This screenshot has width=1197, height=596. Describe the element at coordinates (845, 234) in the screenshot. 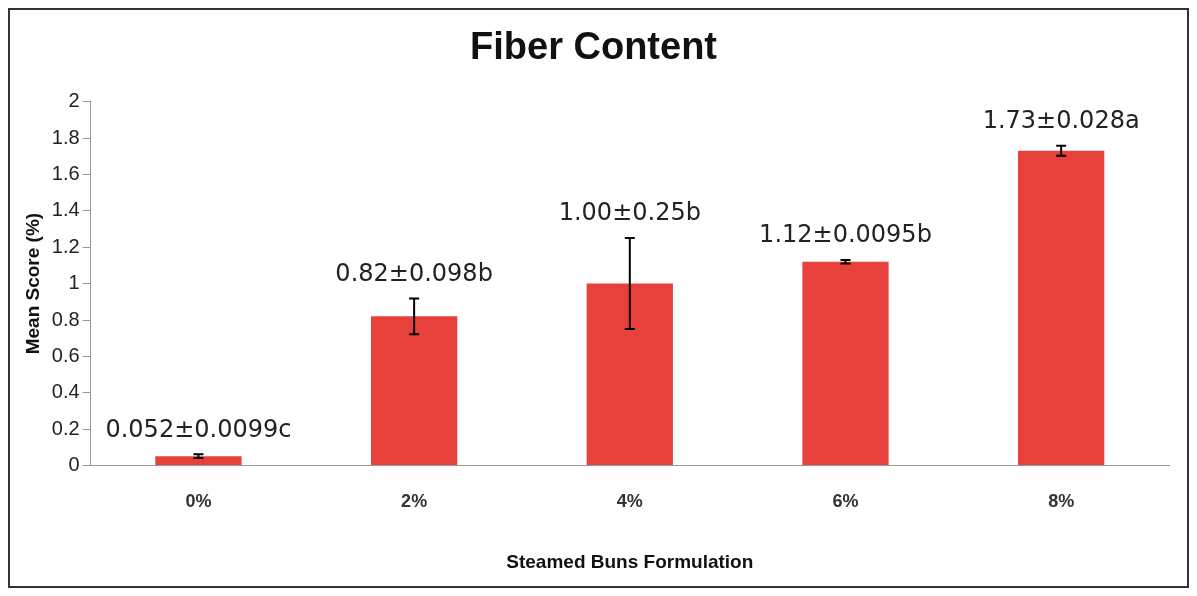

I see `data-label: 1.12±0.0095b` at that location.